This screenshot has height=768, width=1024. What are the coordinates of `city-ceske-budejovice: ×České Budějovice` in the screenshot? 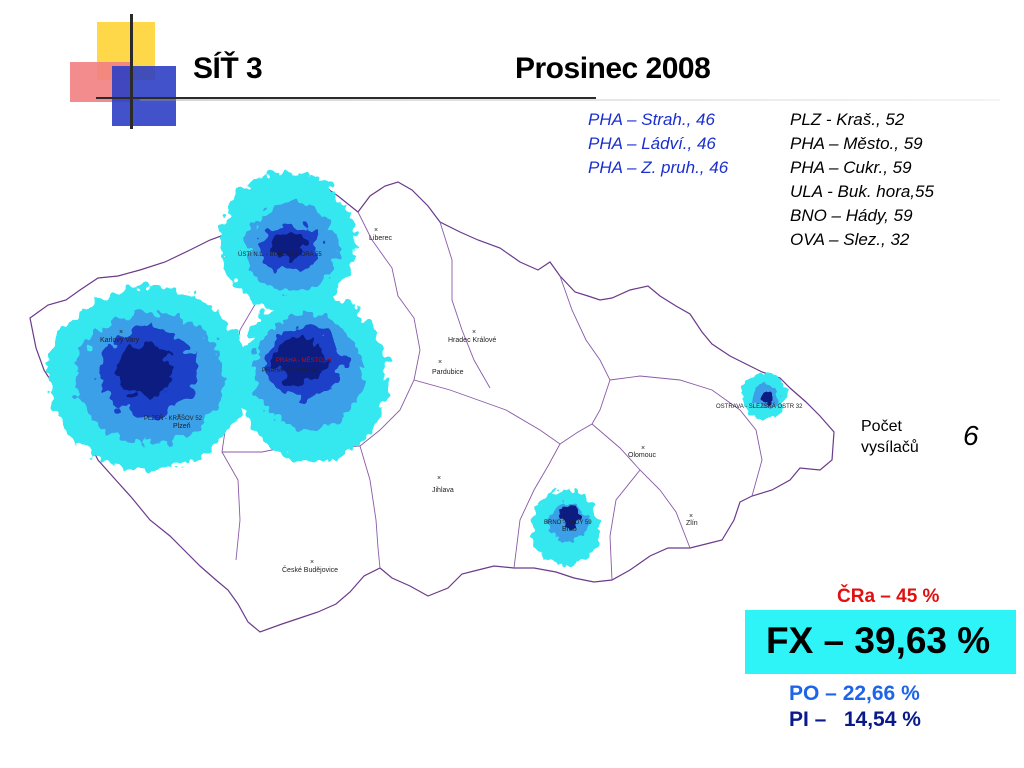 It's located at (310, 566).